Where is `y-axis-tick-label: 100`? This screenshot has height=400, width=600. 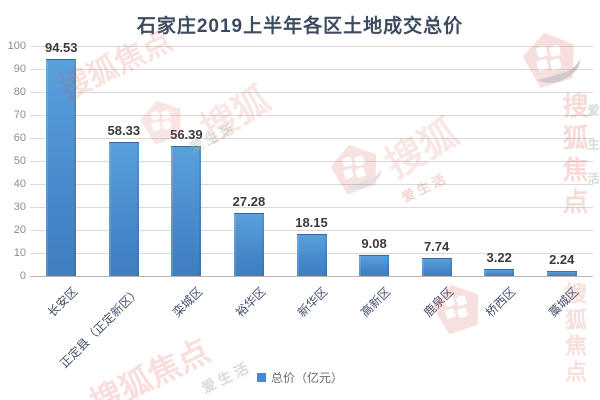
y-axis-tick-label: 100 is located at coordinates (16, 46).